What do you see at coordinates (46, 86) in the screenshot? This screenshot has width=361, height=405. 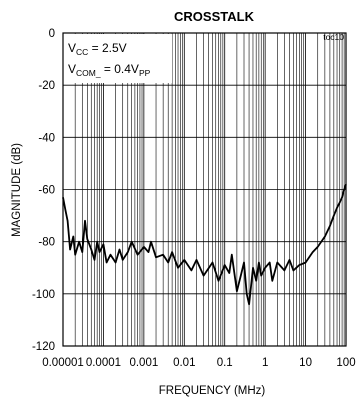 I see `y-tick-label: -20` at bounding box center [46, 86].